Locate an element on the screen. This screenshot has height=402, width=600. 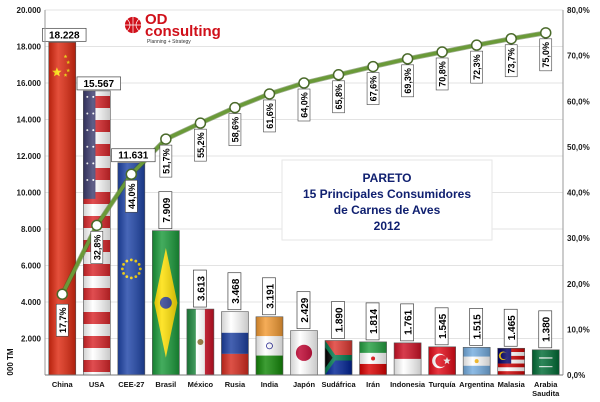
label-text: 3.468 is located at coordinates (236, 290).